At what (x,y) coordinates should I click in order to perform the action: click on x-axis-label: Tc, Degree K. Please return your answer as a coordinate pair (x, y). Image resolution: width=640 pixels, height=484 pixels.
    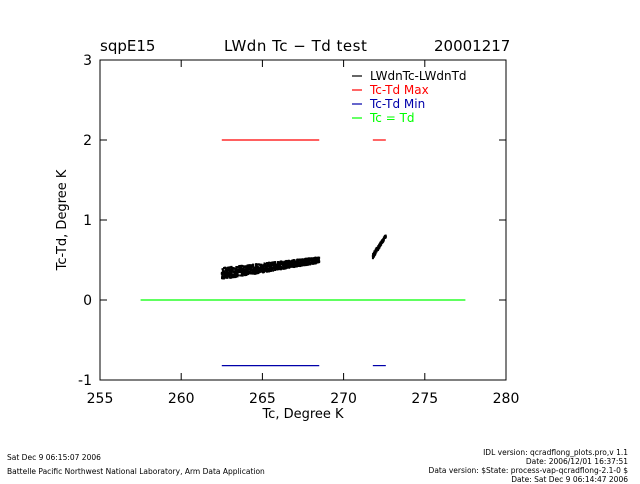
    Looking at the image, I should click on (302, 414).